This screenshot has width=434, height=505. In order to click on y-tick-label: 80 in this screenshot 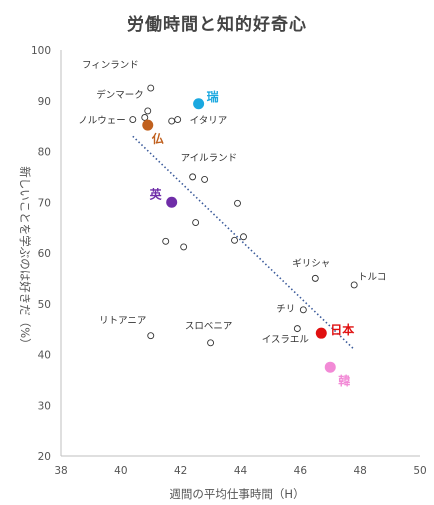, I will do `click(44, 153)`.